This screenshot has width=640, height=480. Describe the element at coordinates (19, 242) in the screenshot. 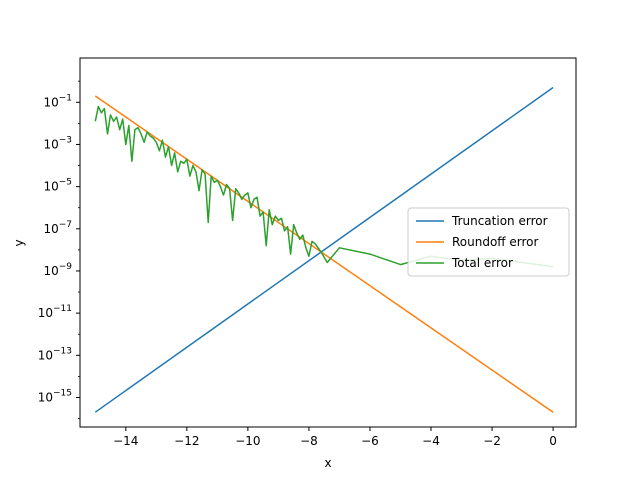

I see `y-axis-label: y` at that location.